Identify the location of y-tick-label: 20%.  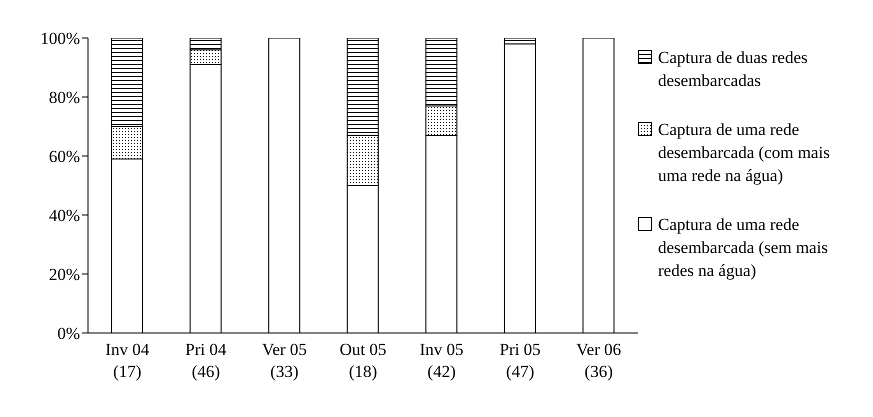
(64, 274).